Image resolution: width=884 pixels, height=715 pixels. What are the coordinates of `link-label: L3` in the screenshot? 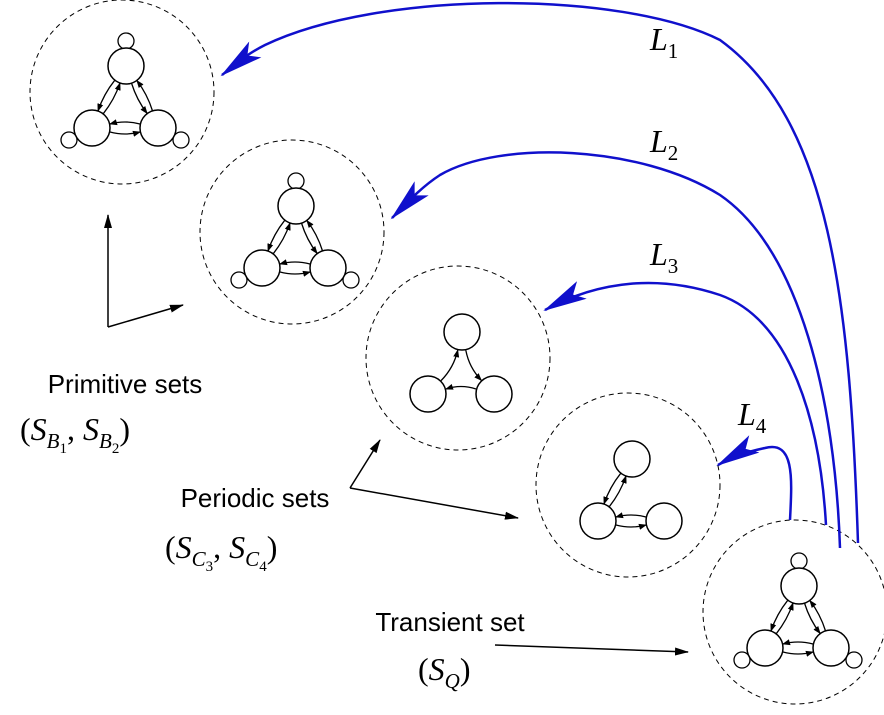 It's located at (663, 257).